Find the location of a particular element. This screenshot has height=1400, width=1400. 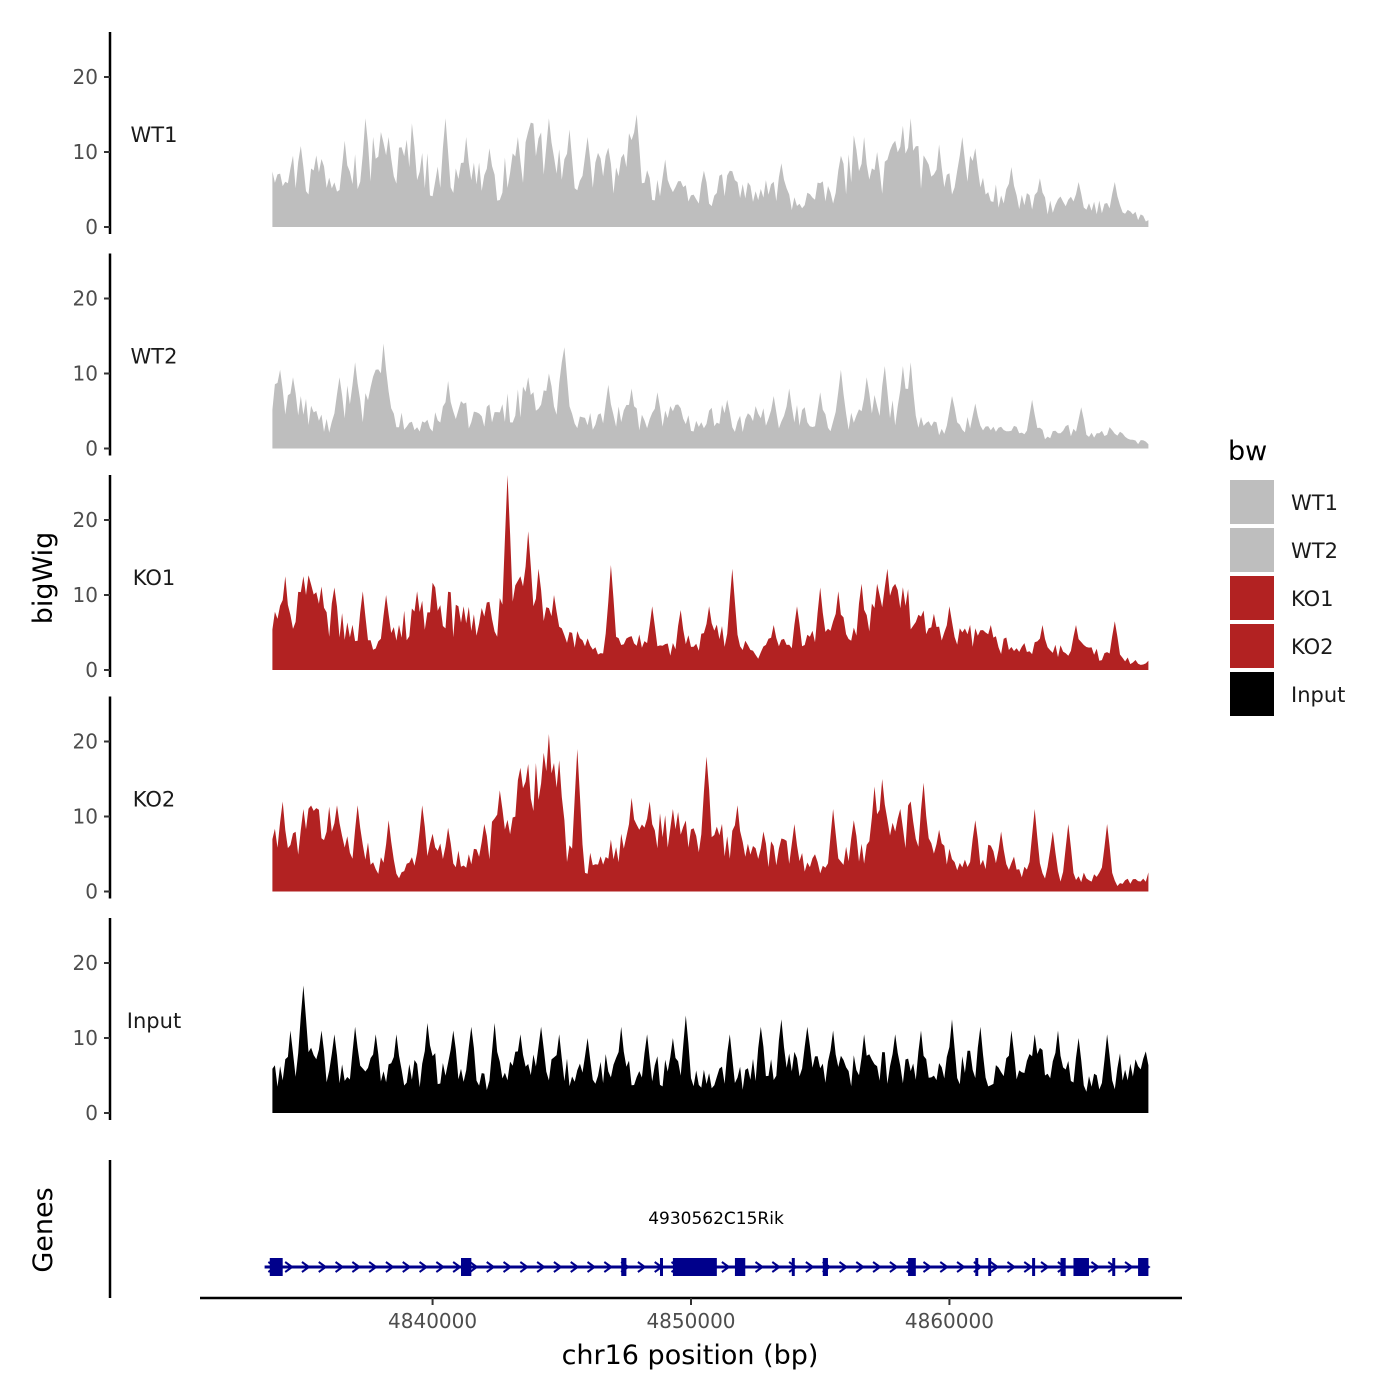

track-label: Input is located at coordinates (154, 1021).